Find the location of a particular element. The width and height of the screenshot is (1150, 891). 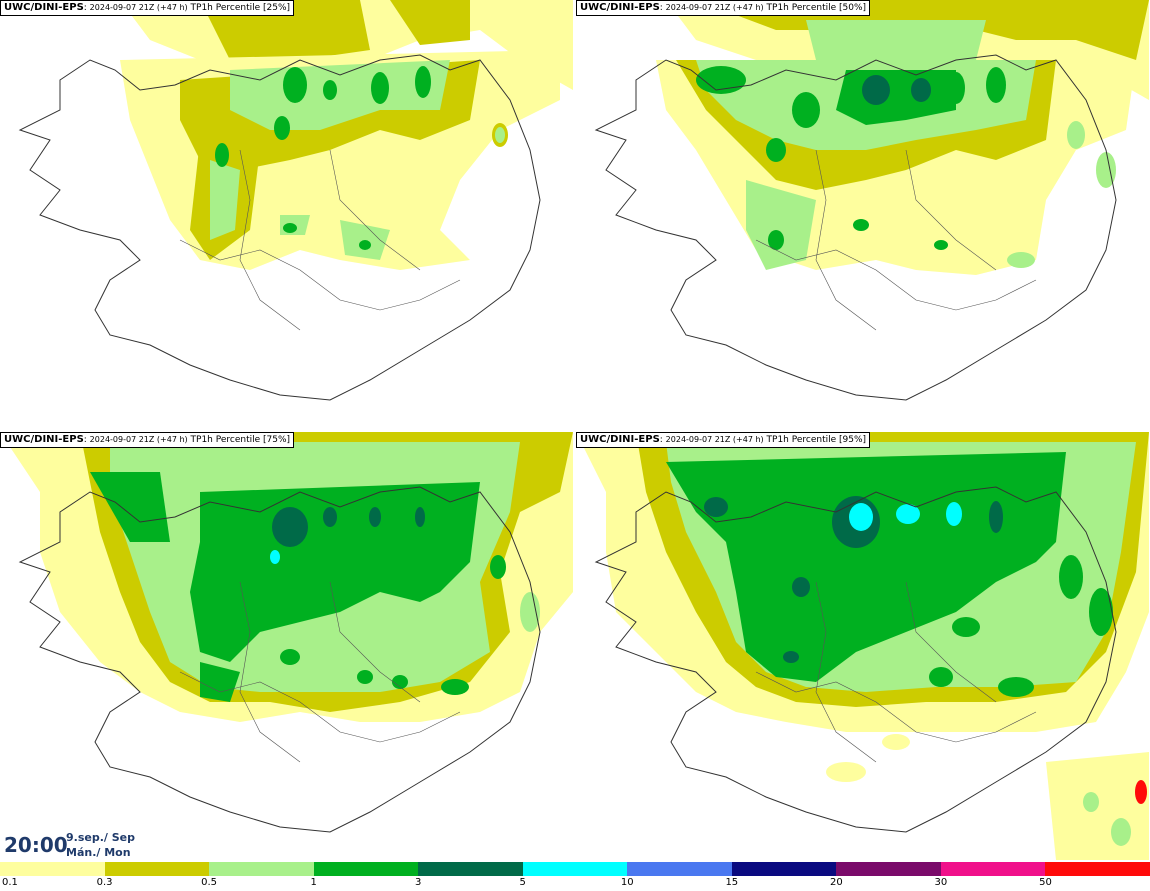

legend-tick-label: 10 is located at coordinates (627, 882).